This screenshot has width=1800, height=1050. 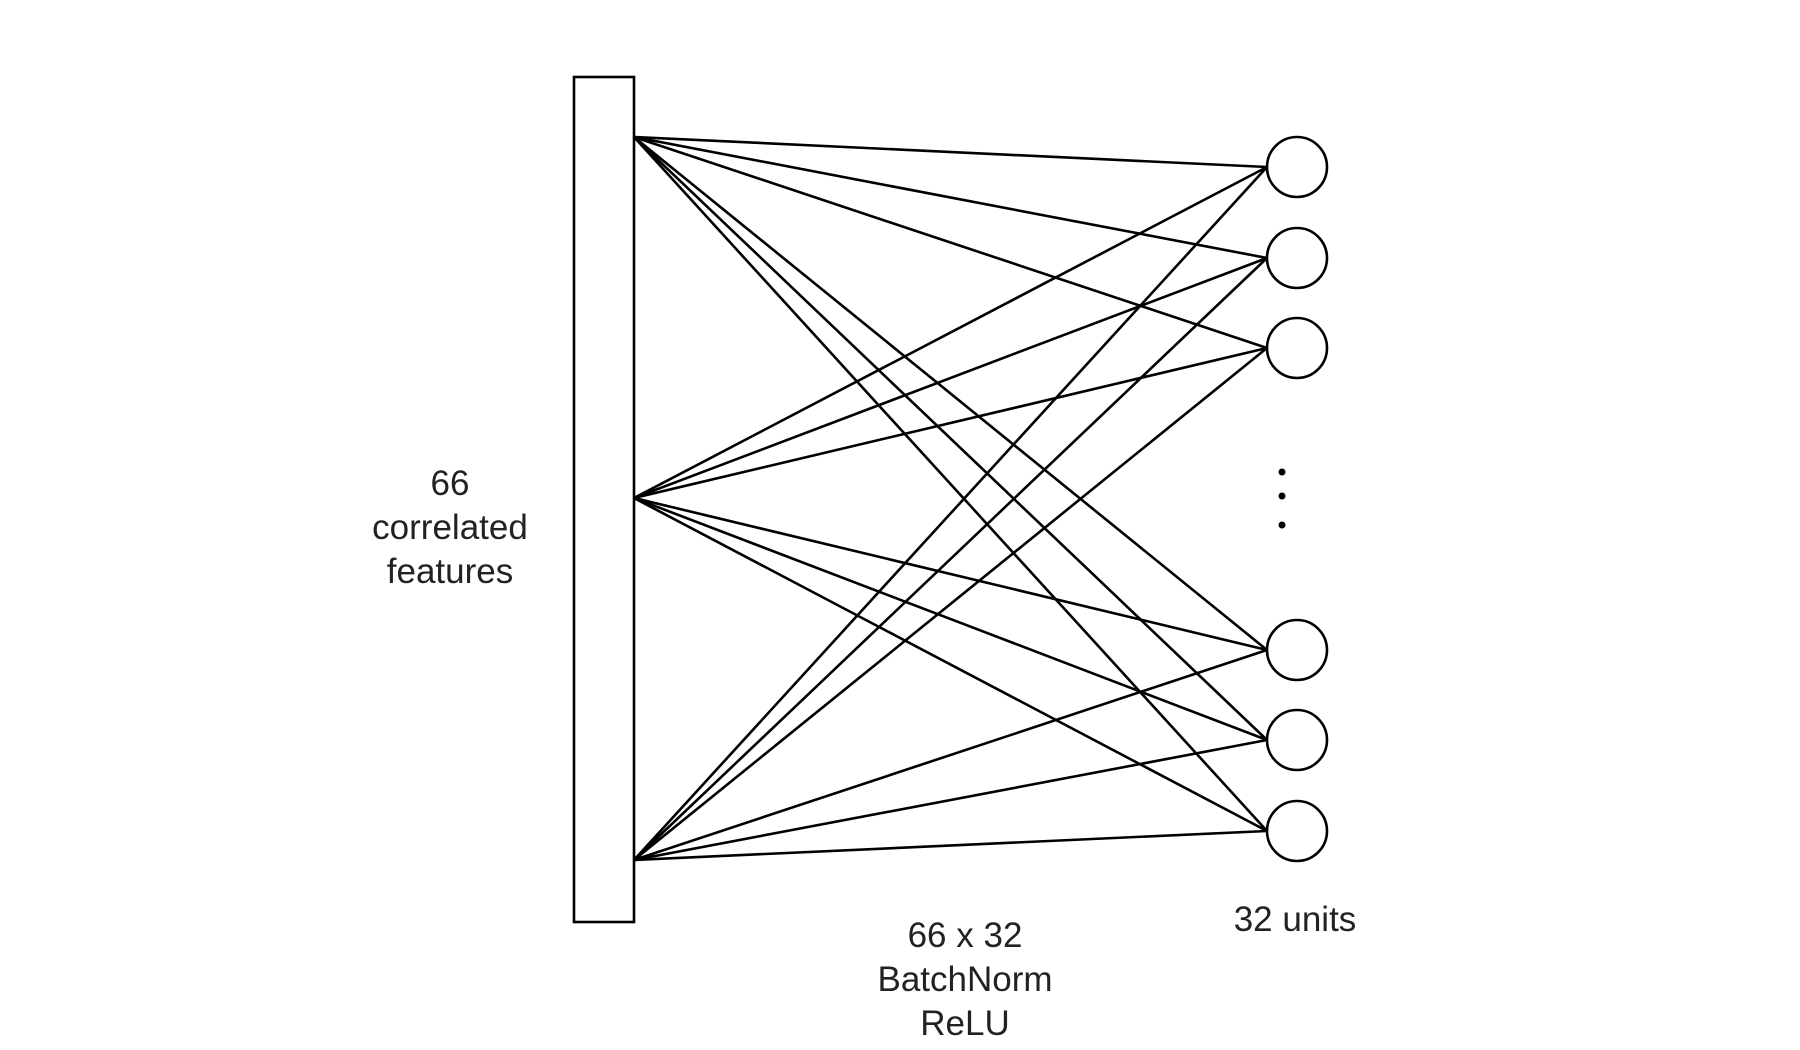 I want to click on layer-normalization: BatchNorm, so click(x=965, y=979).